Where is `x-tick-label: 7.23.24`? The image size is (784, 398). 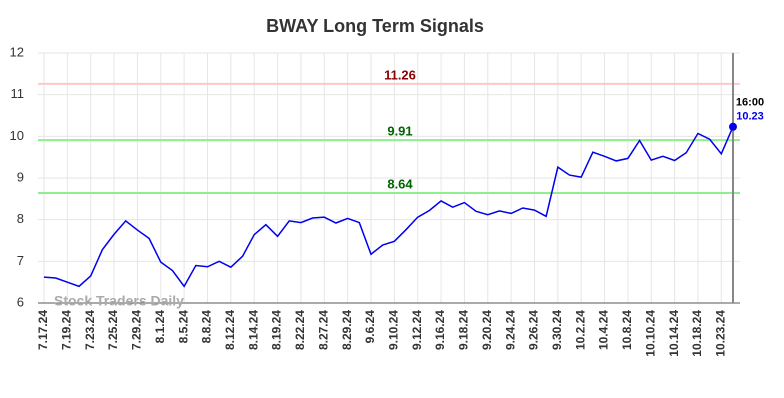
x-tick-label: 7.23.24 is located at coordinates (90, 330).